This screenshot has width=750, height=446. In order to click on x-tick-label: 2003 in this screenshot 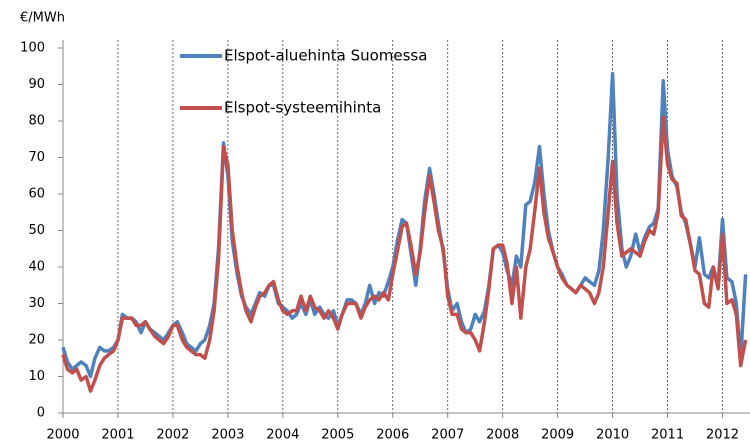, I will do `click(227, 435)`.